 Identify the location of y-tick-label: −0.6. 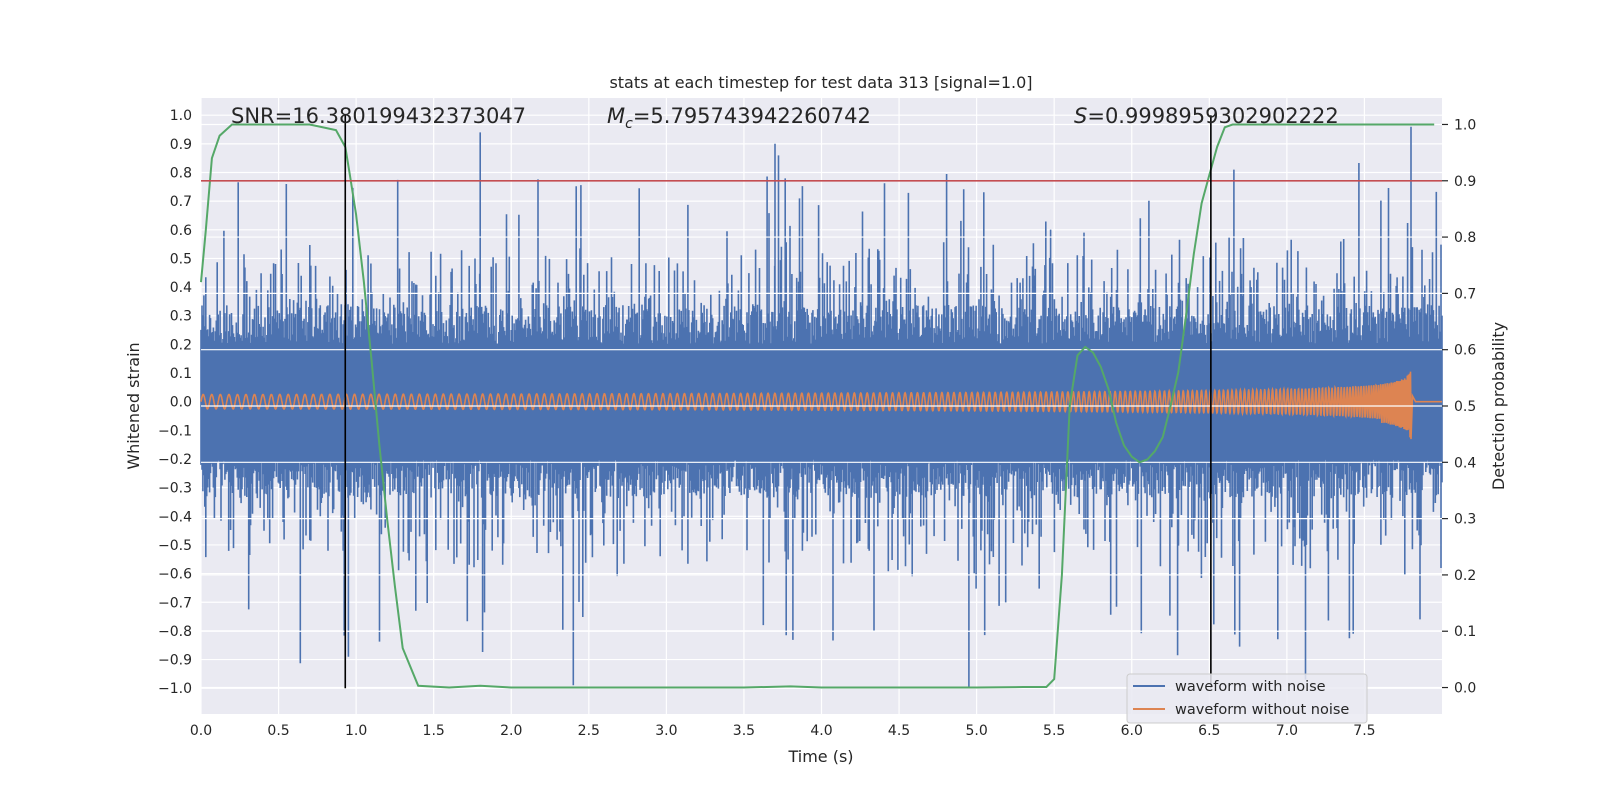
(175, 575).